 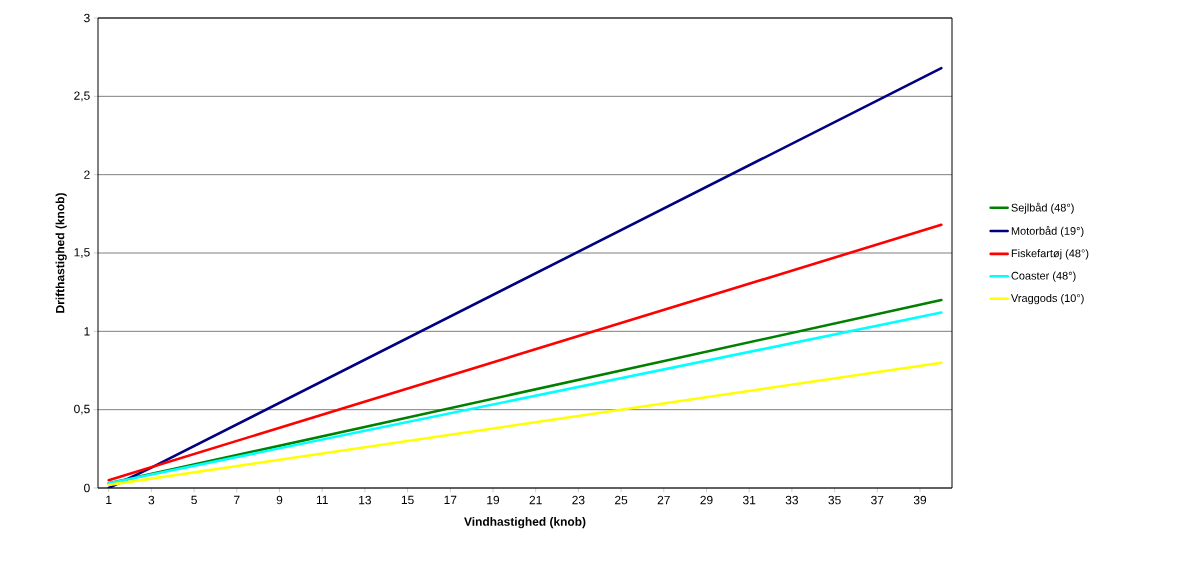 I want to click on x-tick-label: 31, so click(x=749, y=500).